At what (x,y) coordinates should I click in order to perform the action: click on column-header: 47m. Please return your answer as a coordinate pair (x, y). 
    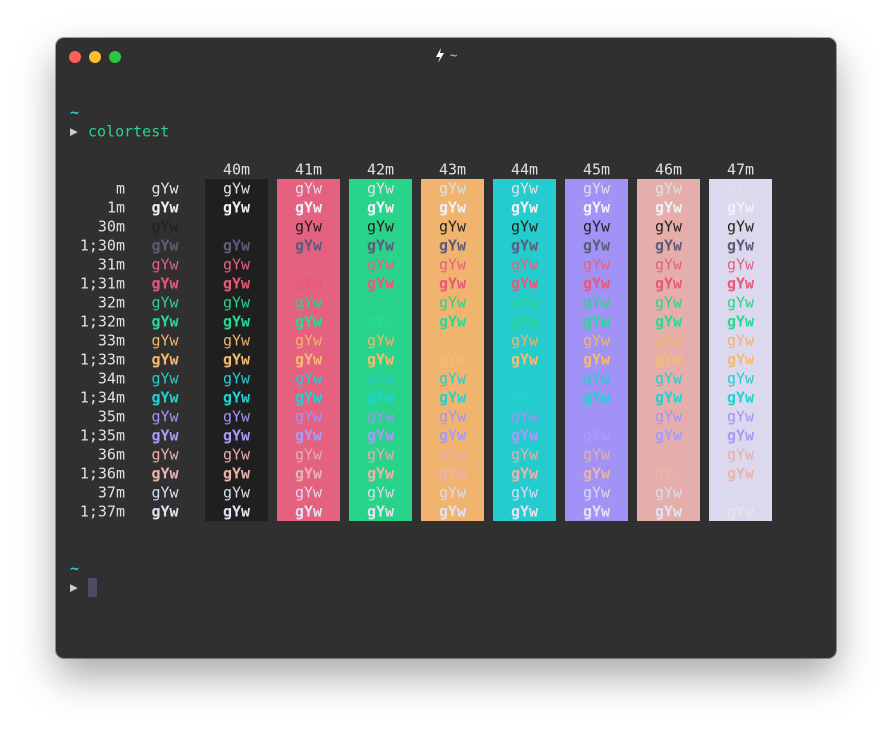
    Looking at the image, I should click on (740, 170).